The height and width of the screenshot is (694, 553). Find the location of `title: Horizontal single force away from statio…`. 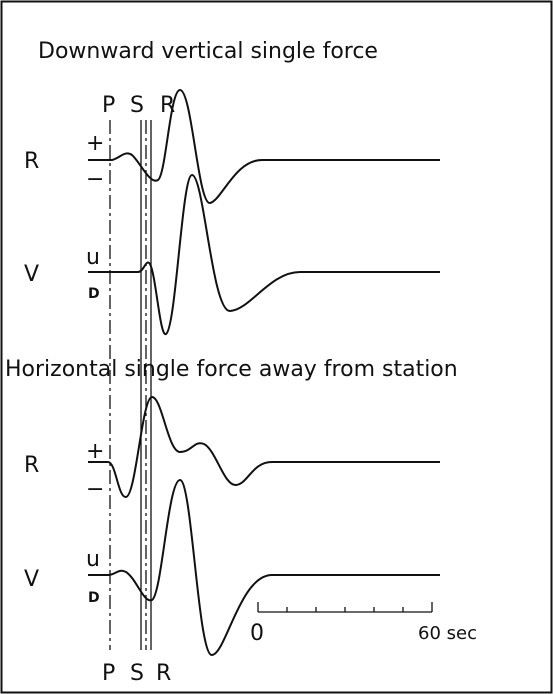

title: Horizontal single force away from statio… is located at coordinates (231, 369).